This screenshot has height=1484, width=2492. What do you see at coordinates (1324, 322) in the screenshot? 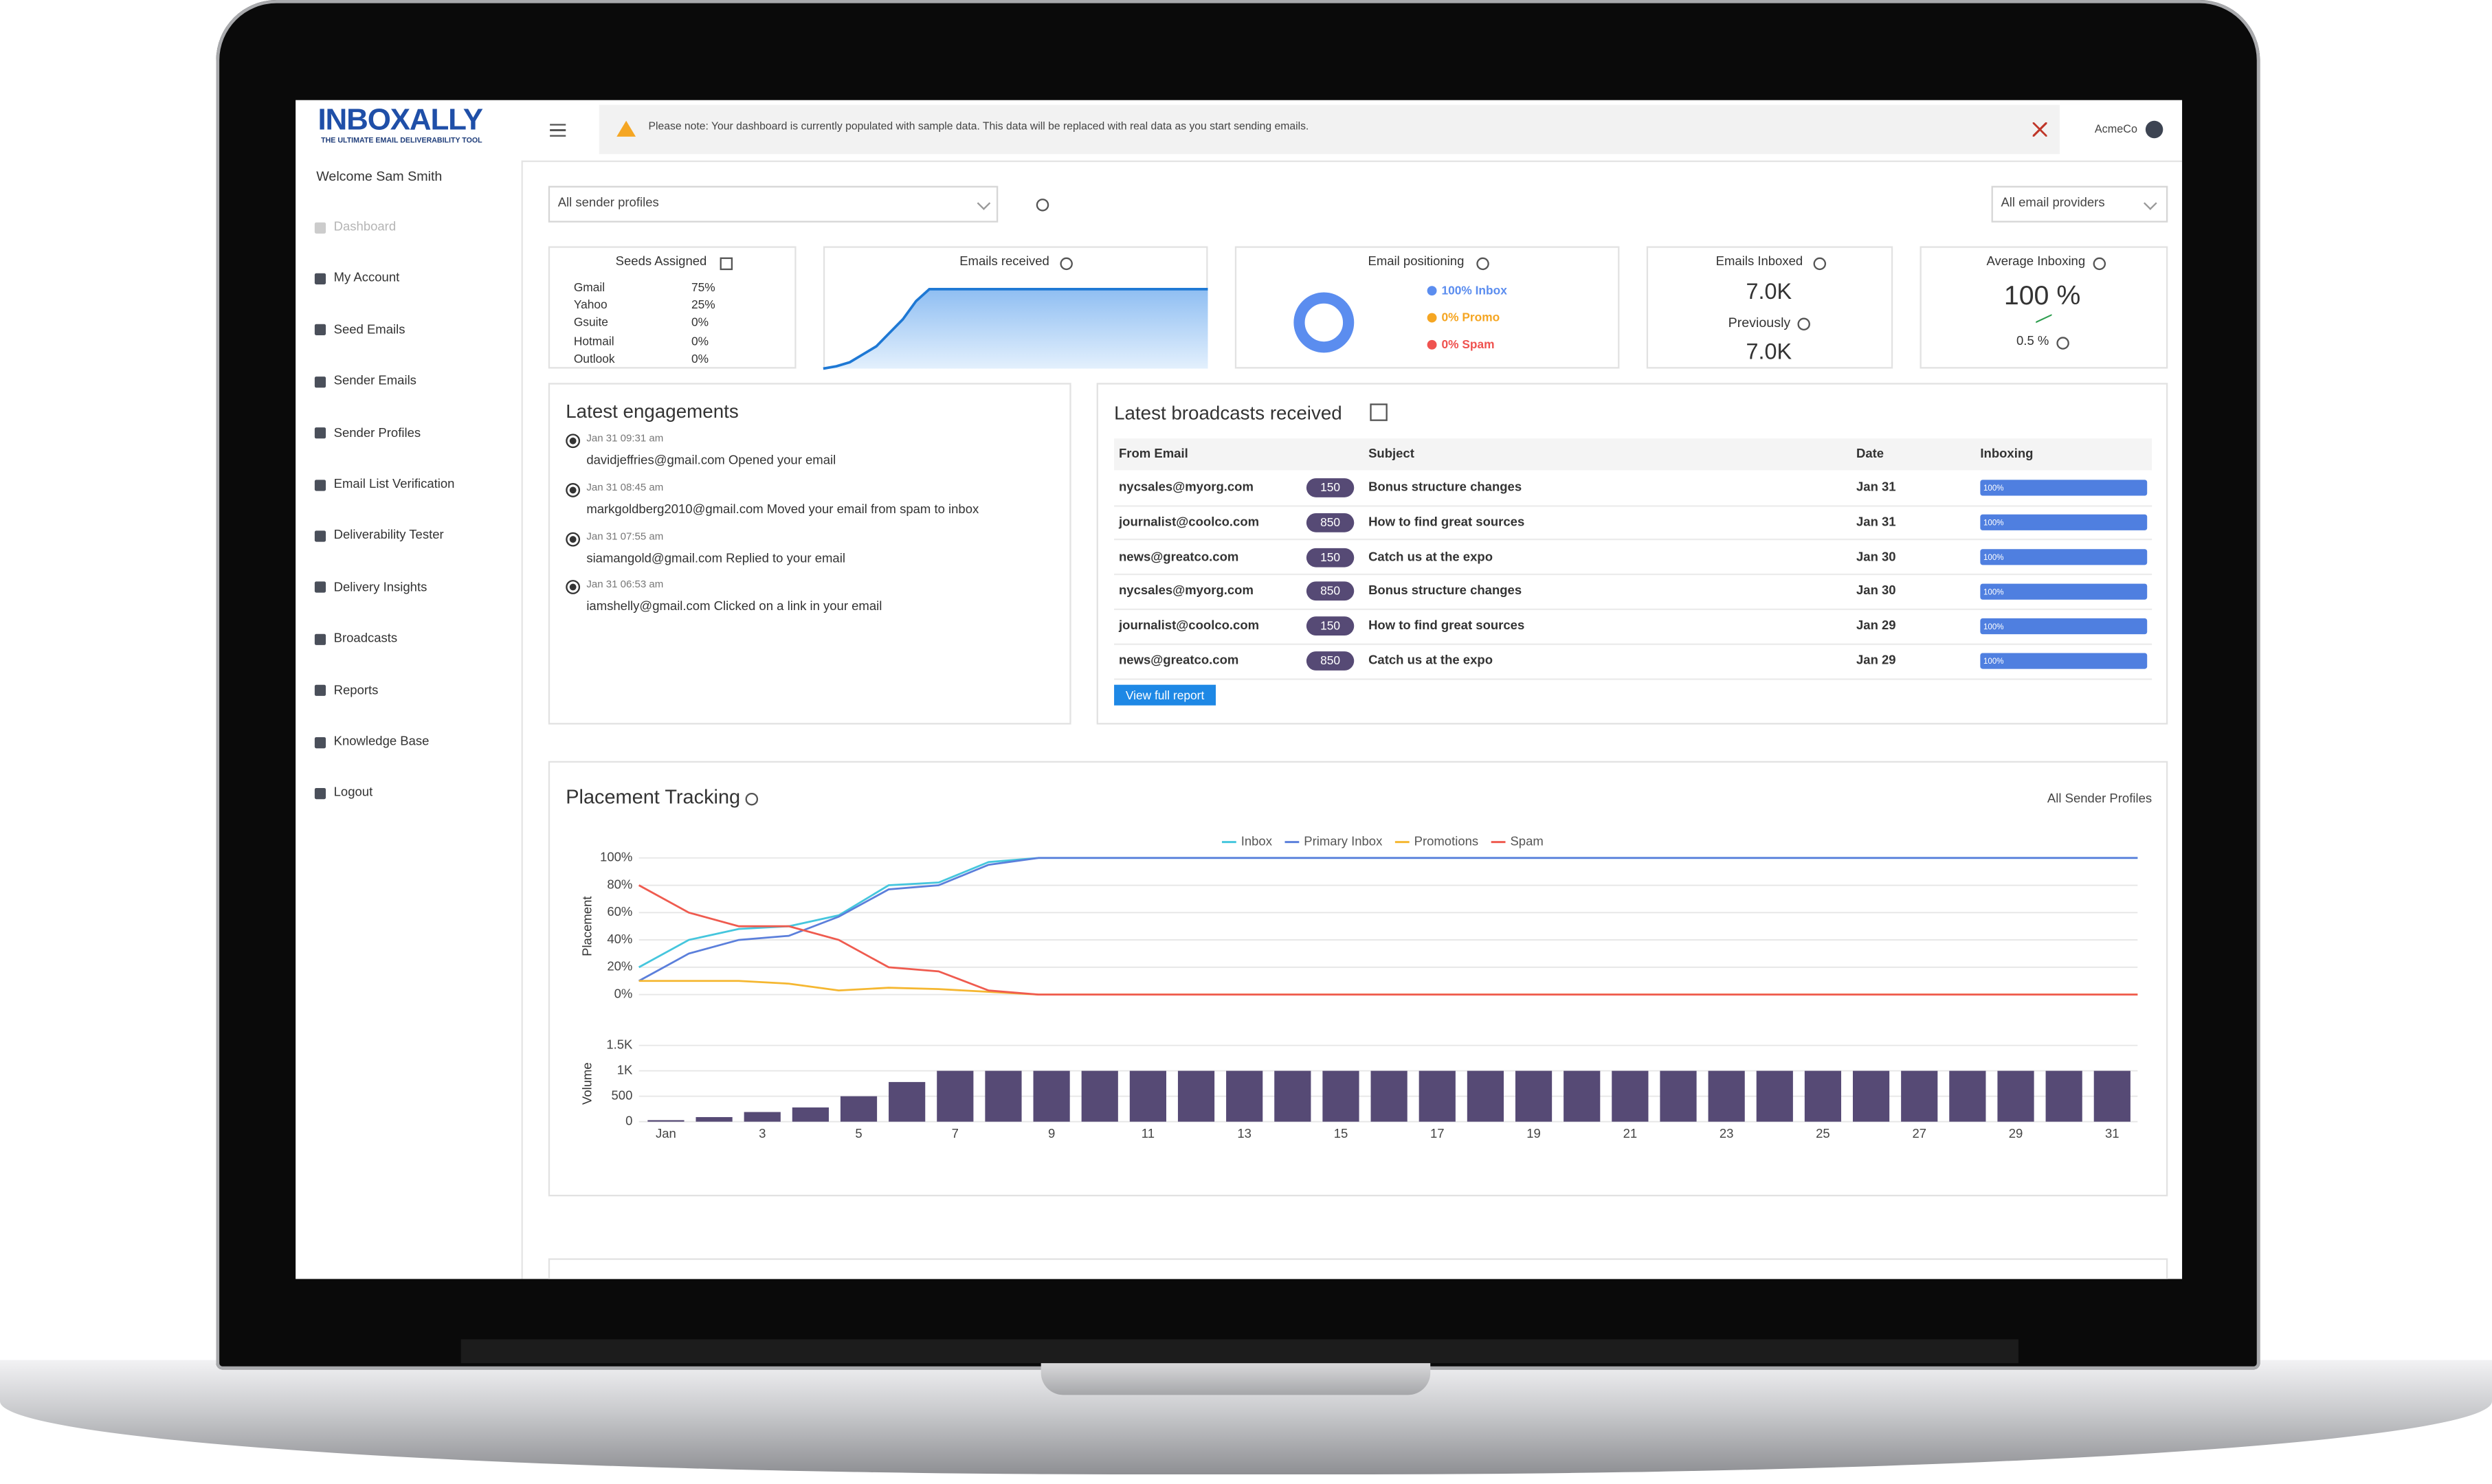
I see `donut-segment` at bounding box center [1324, 322].